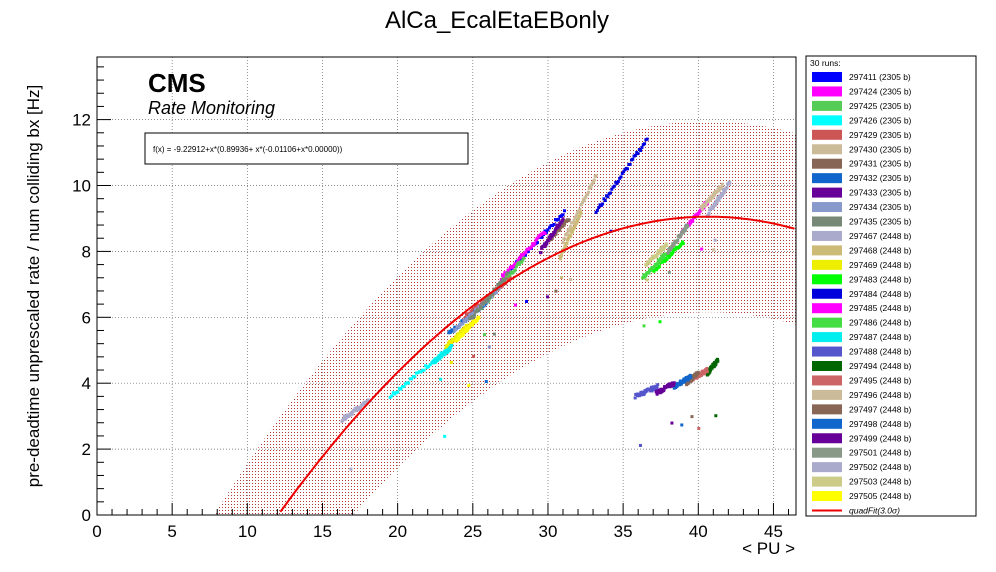 The height and width of the screenshot is (572, 996). I want to click on x-tick-label: 30, so click(548, 531).